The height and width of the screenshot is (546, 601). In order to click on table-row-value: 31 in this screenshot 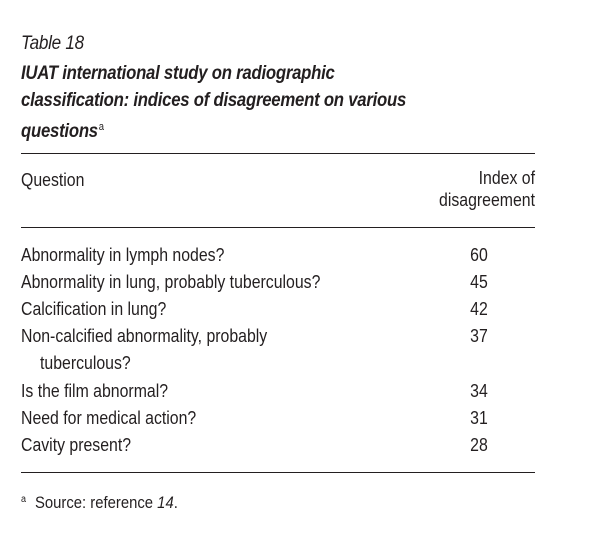, I will do `click(479, 418)`.